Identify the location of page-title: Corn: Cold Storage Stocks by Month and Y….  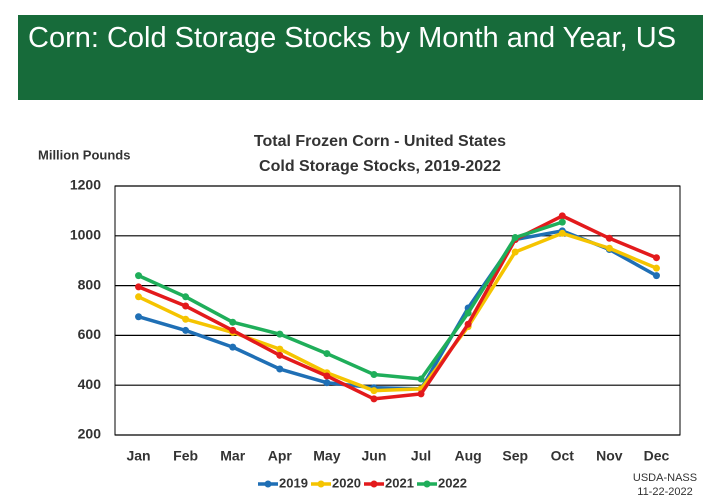
(352, 38).